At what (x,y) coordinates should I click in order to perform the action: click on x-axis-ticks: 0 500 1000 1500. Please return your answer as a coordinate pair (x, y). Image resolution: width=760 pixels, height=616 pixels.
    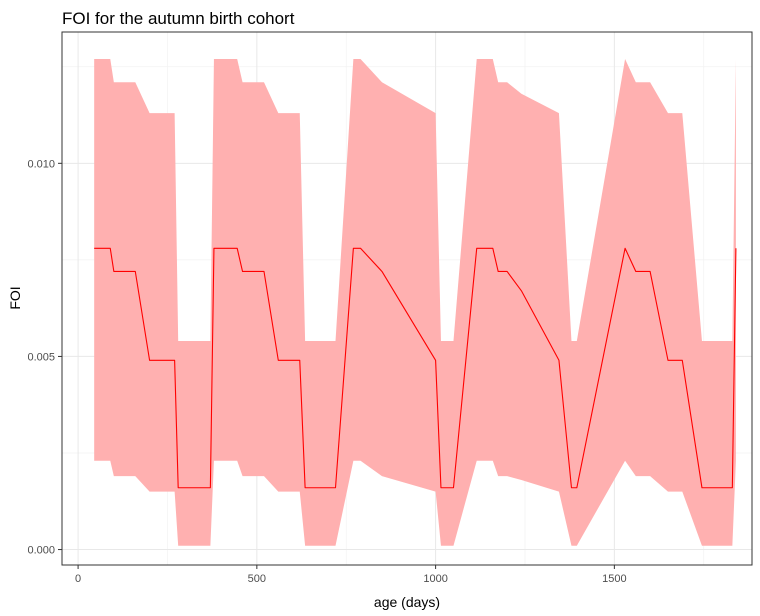
    Looking at the image, I should click on (351, 575).